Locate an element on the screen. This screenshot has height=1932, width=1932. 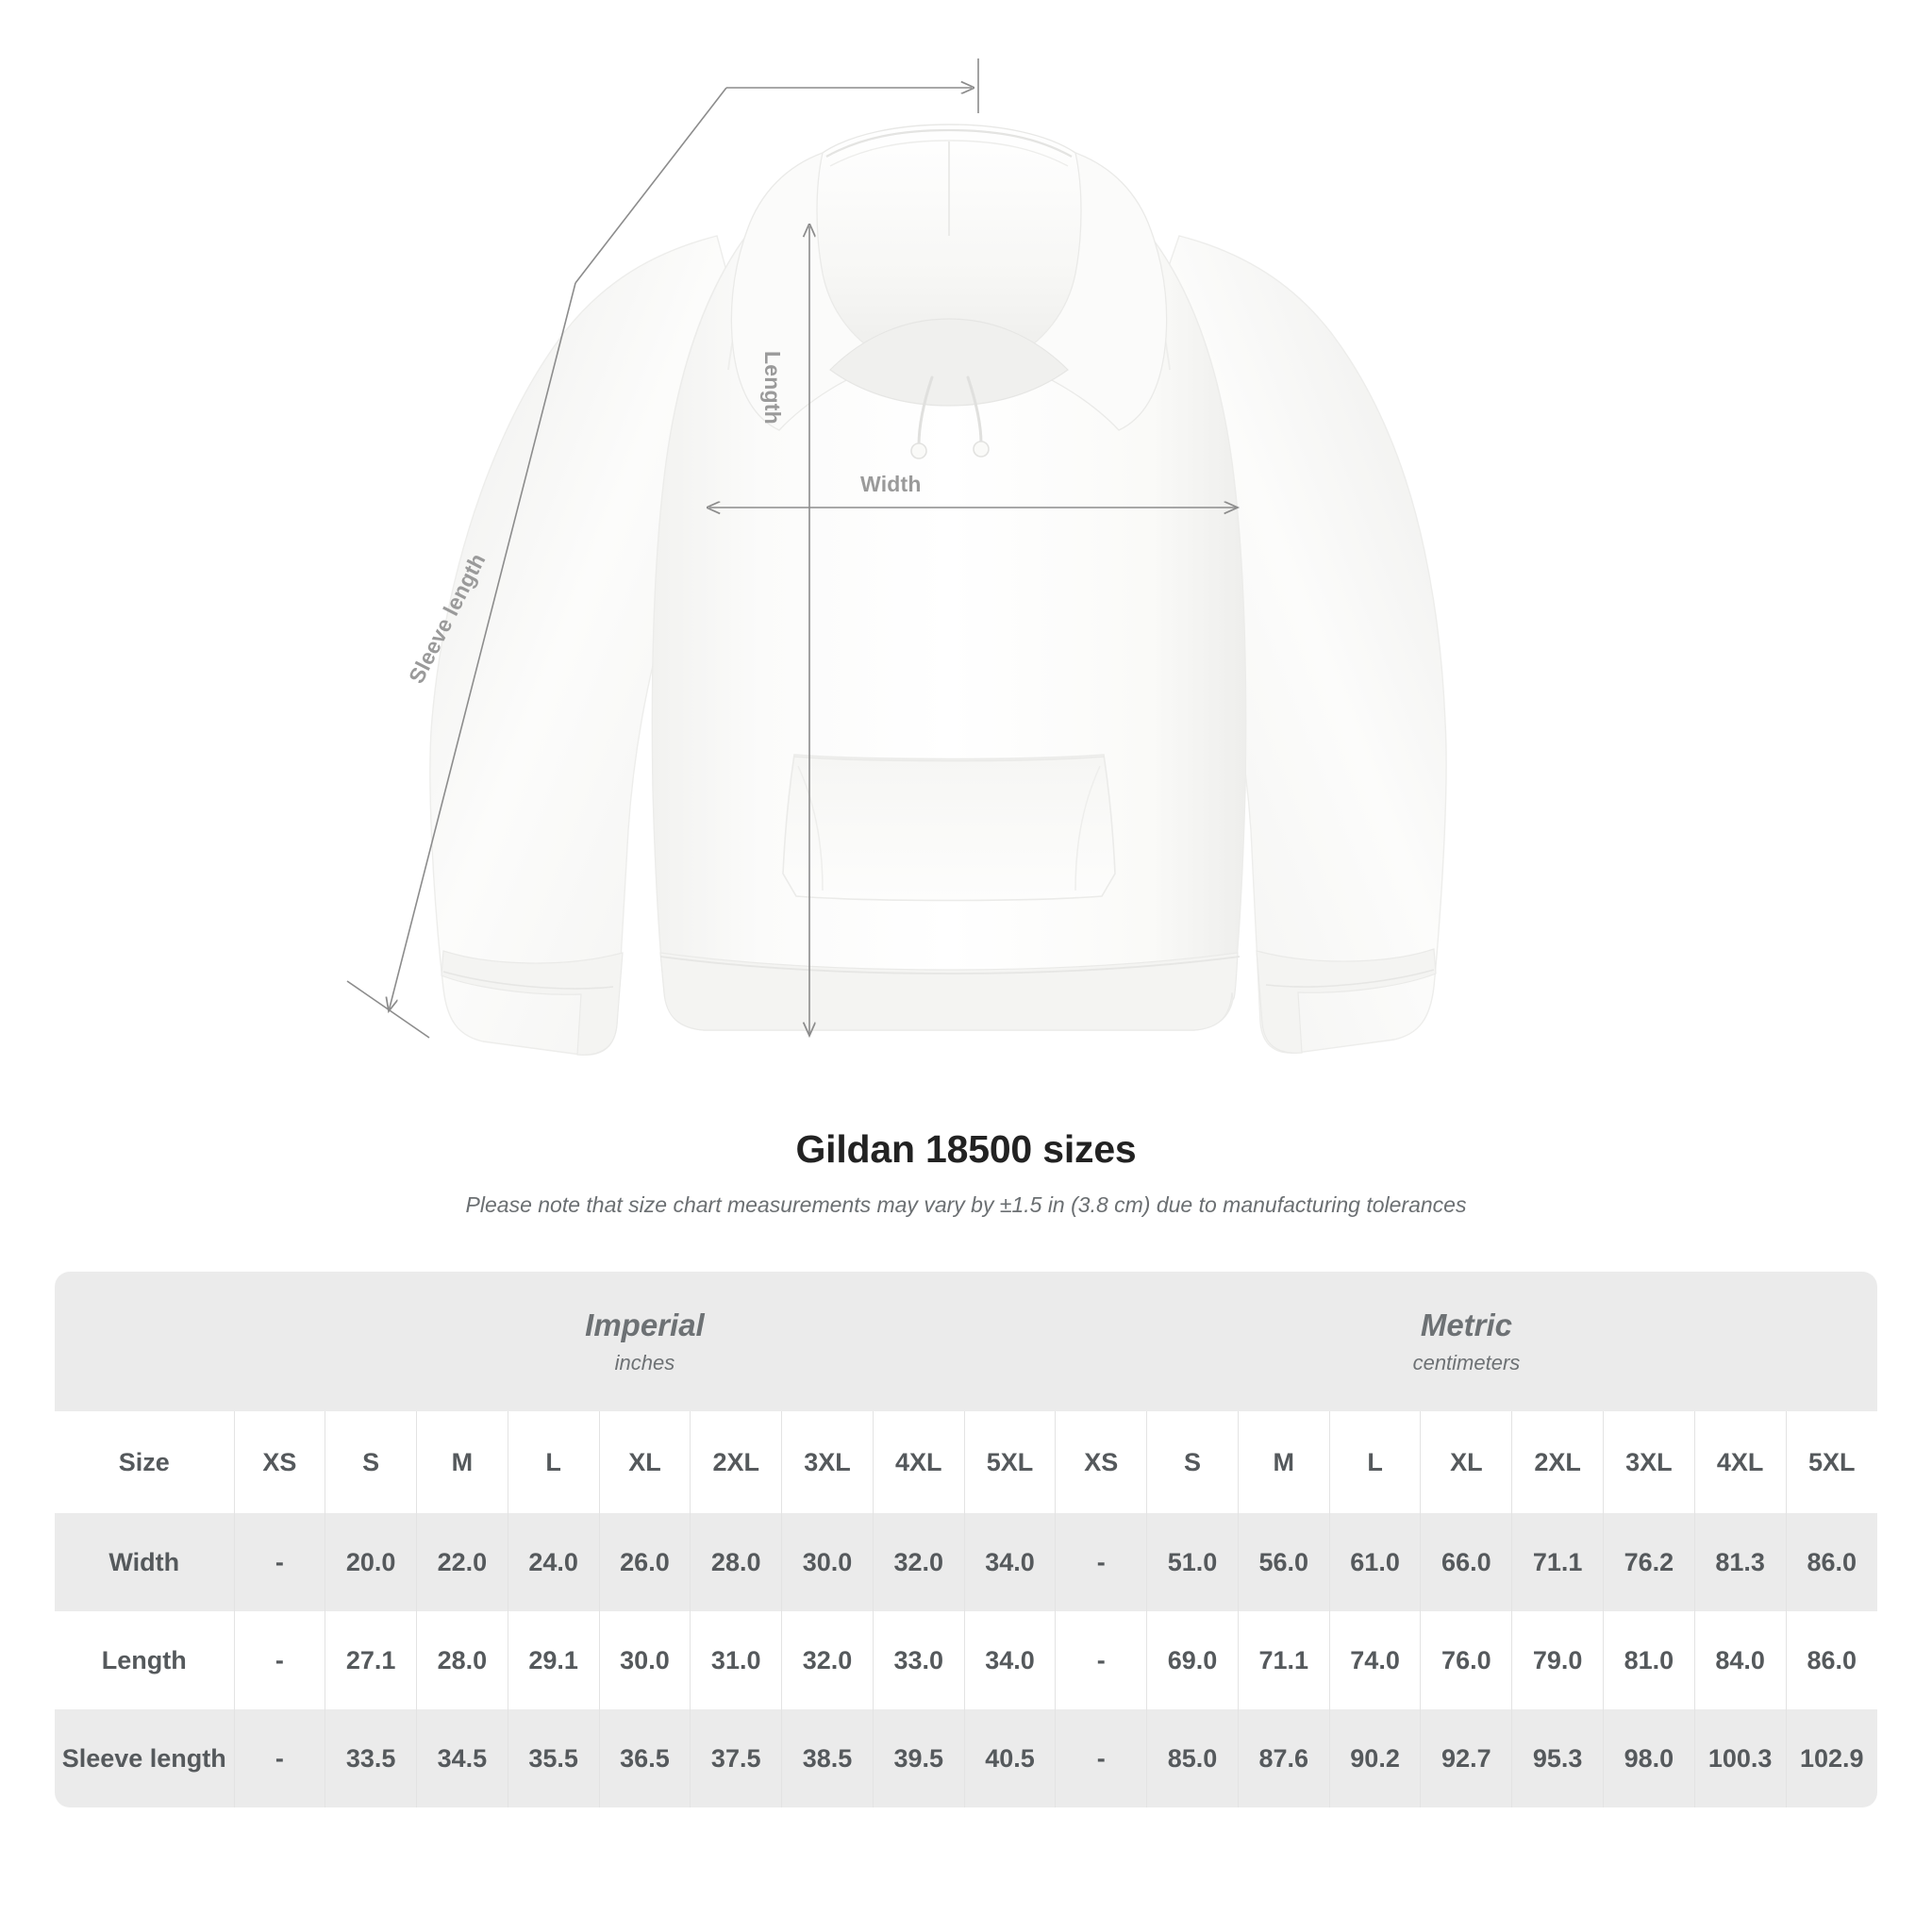
size-col-imperial-3xl: 3XL is located at coordinates (828, 1462).